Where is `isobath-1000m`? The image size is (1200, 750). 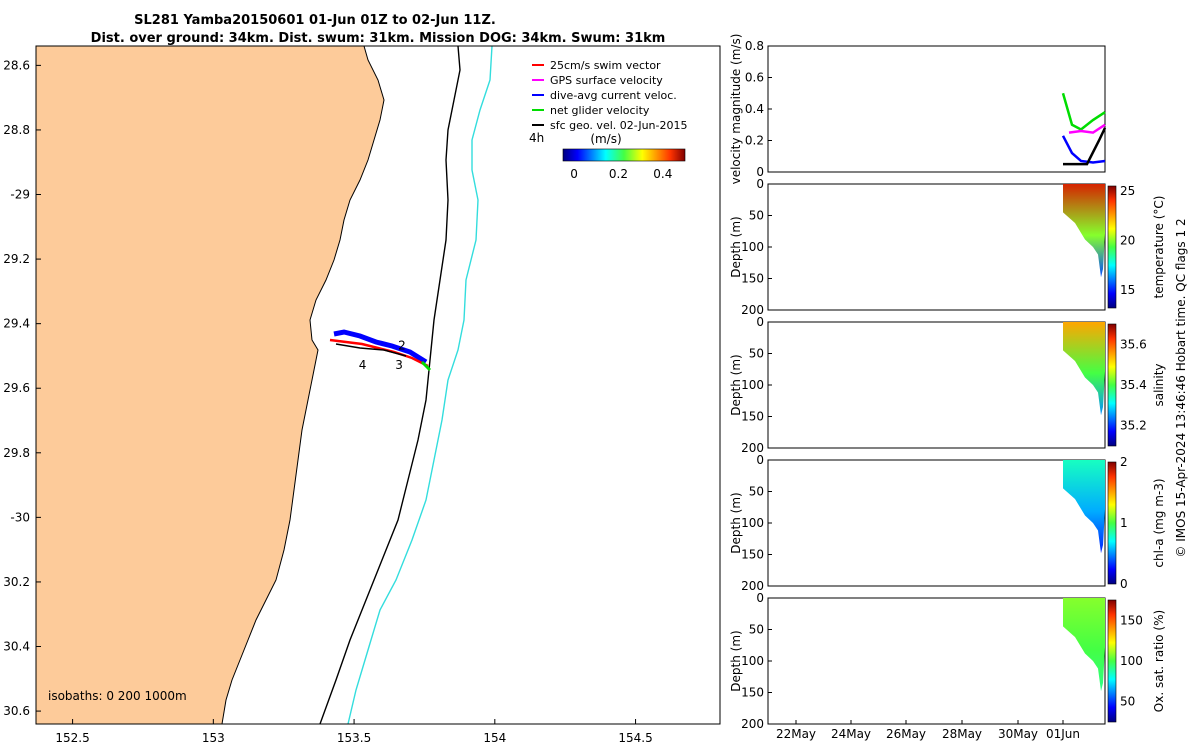 isobath-1000m is located at coordinates (420, 385).